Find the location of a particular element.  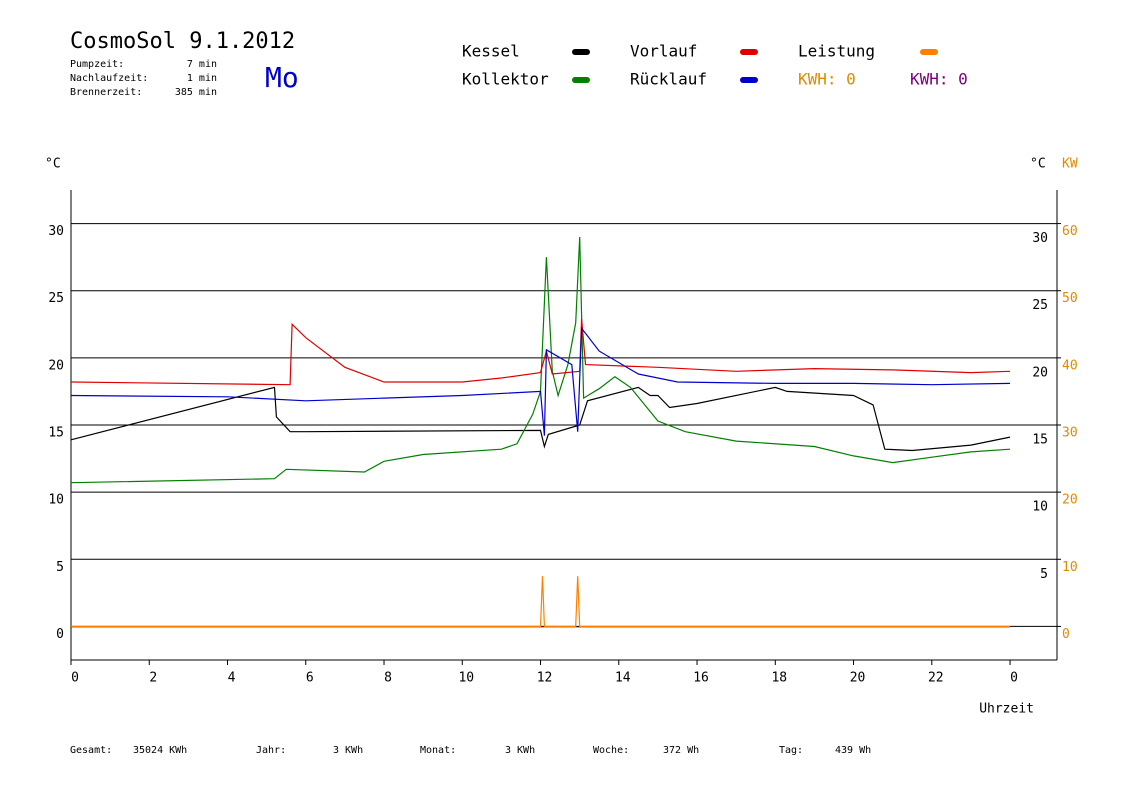

y-right-tick-label: 25 is located at coordinates (1040, 305).